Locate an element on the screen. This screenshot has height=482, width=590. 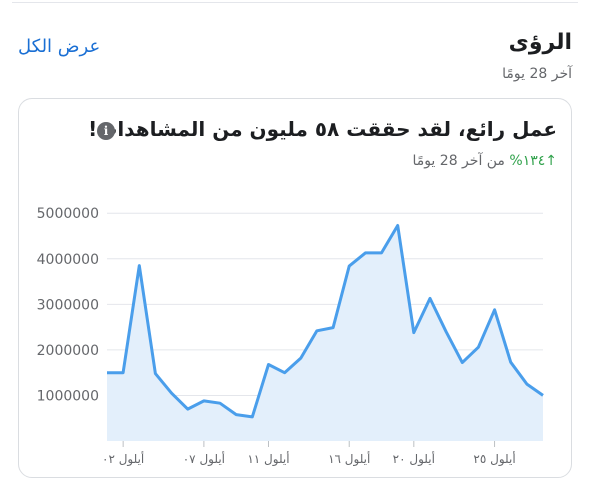
y-tick-label: 5000000 is located at coordinates (68, 214).